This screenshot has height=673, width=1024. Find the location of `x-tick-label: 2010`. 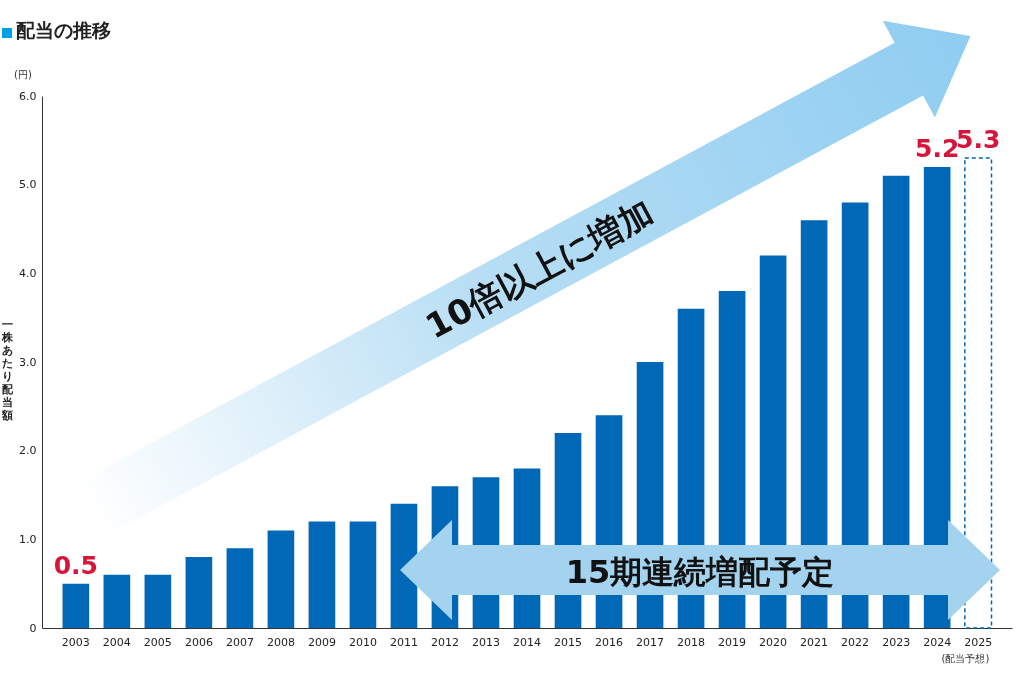

x-tick-label: 2010 is located at coordinates (362, 642).